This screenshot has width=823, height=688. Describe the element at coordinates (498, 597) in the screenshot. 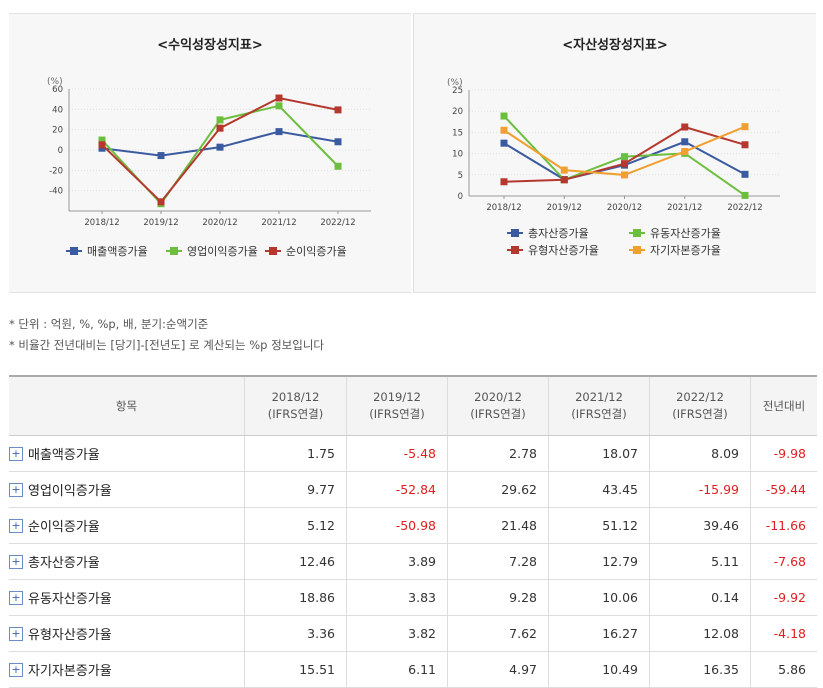

I see `table-cell: 9.28` at that location.